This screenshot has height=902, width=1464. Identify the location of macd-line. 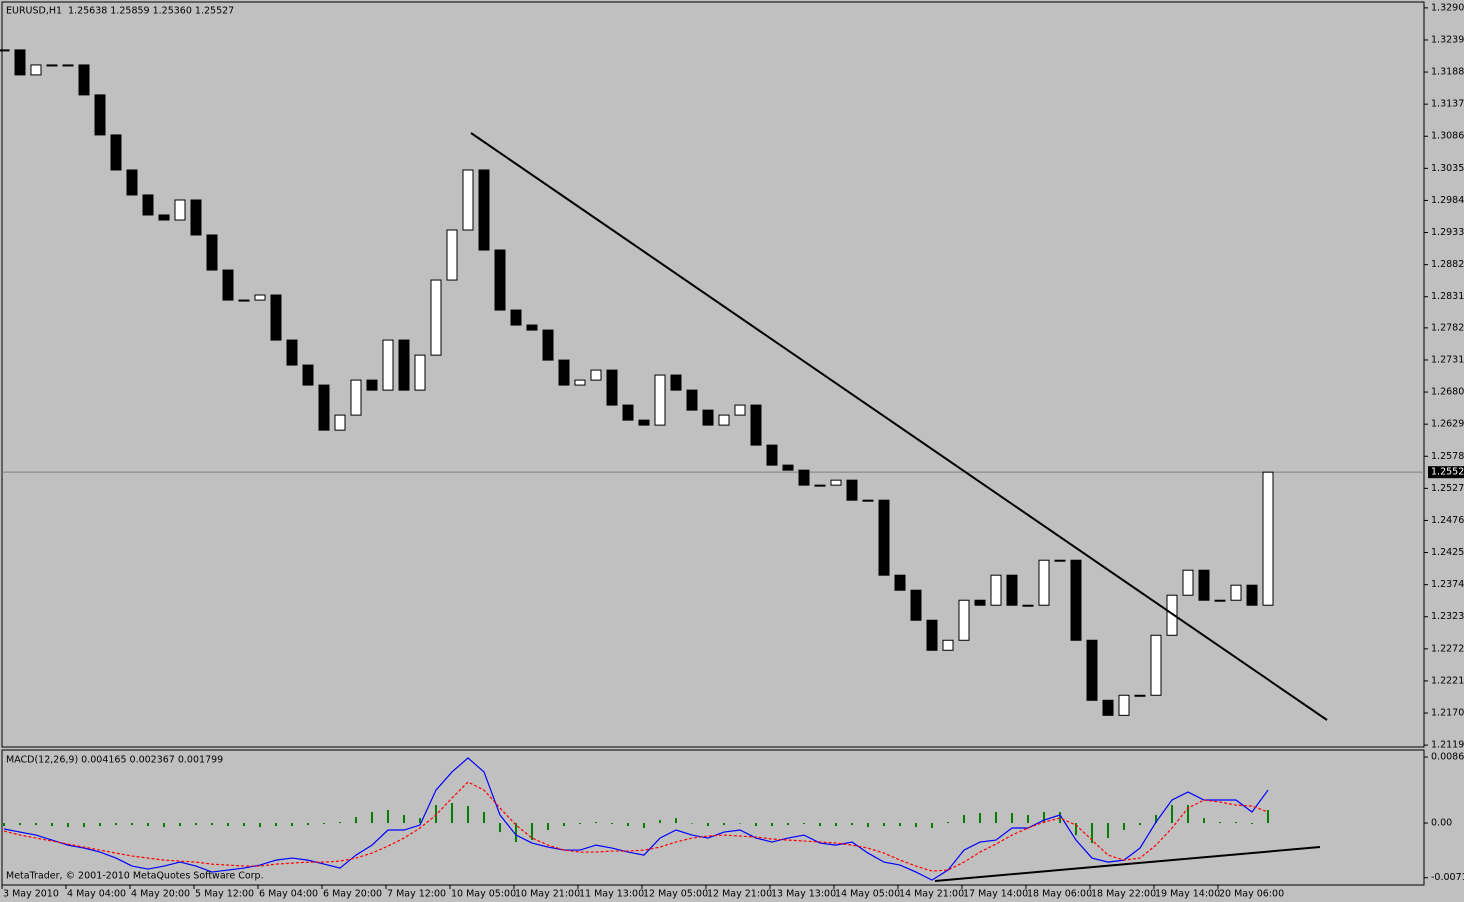
(636, 826).